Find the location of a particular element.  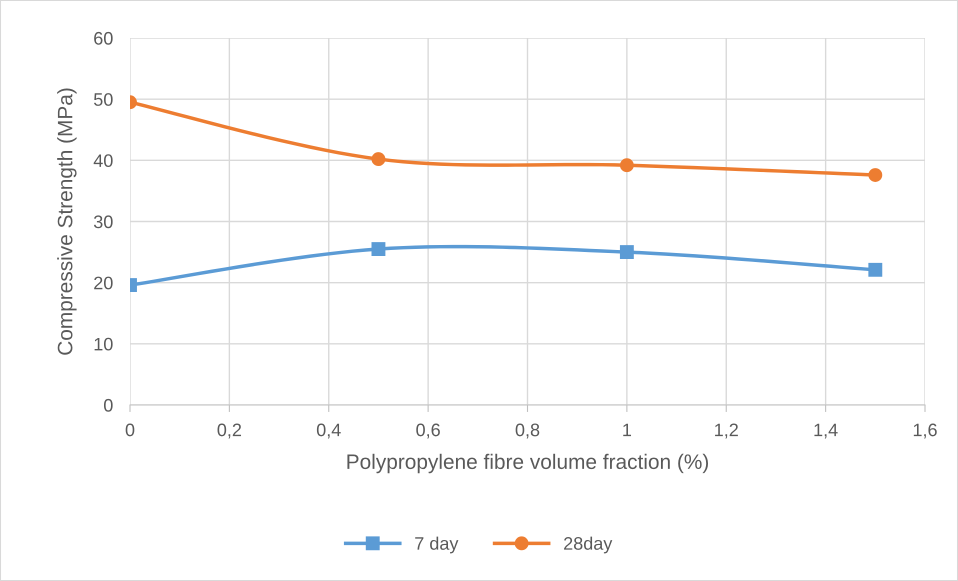

x-tick-label: 0,6 is located at coordinates (428, 431).